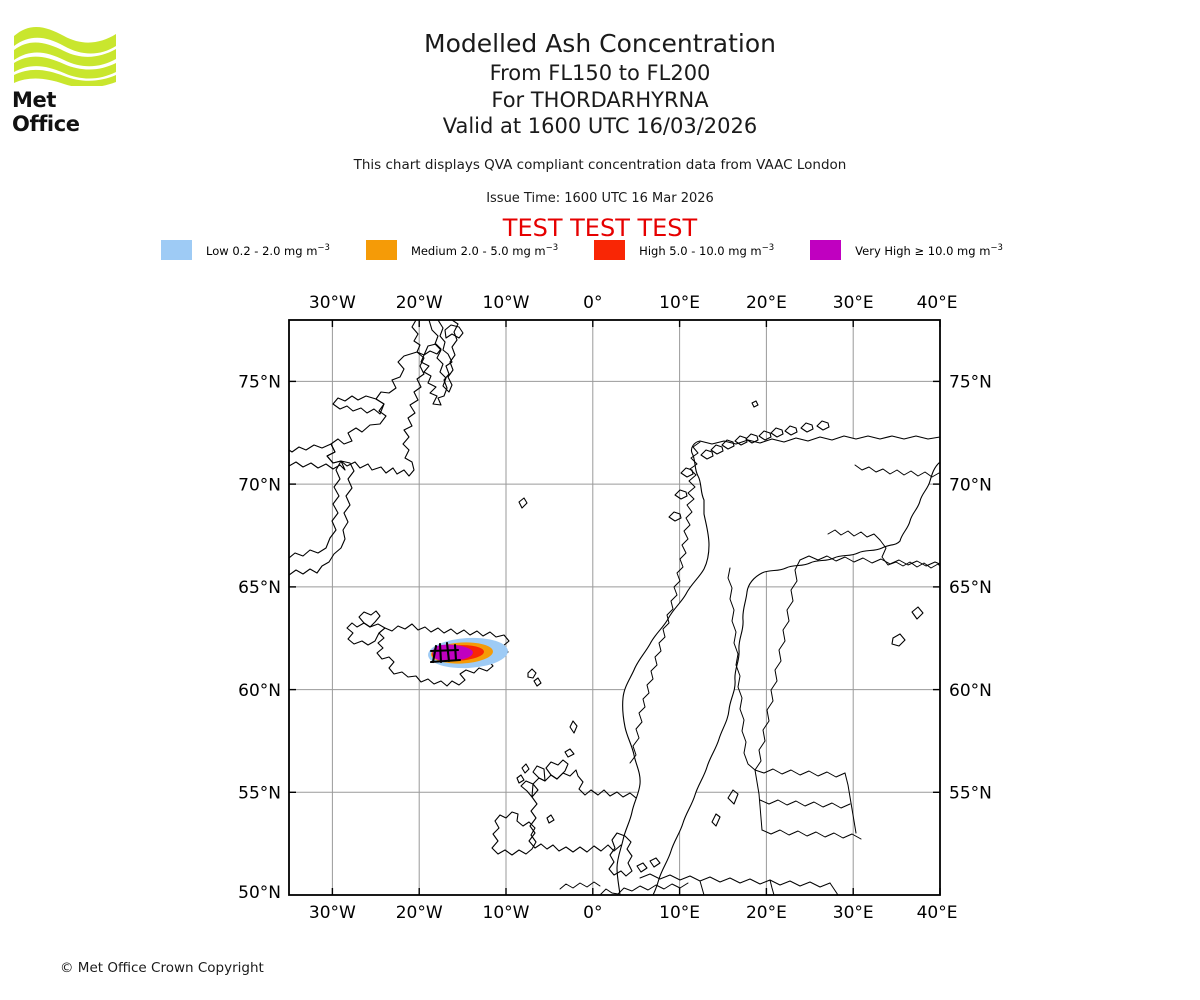 The image size is (1200, 1000). Describe the element at coordinates (929, 250) in the screenshot. I see `legend-label-very-high: Very High ≥ 10.0 mg m−3` at that location.